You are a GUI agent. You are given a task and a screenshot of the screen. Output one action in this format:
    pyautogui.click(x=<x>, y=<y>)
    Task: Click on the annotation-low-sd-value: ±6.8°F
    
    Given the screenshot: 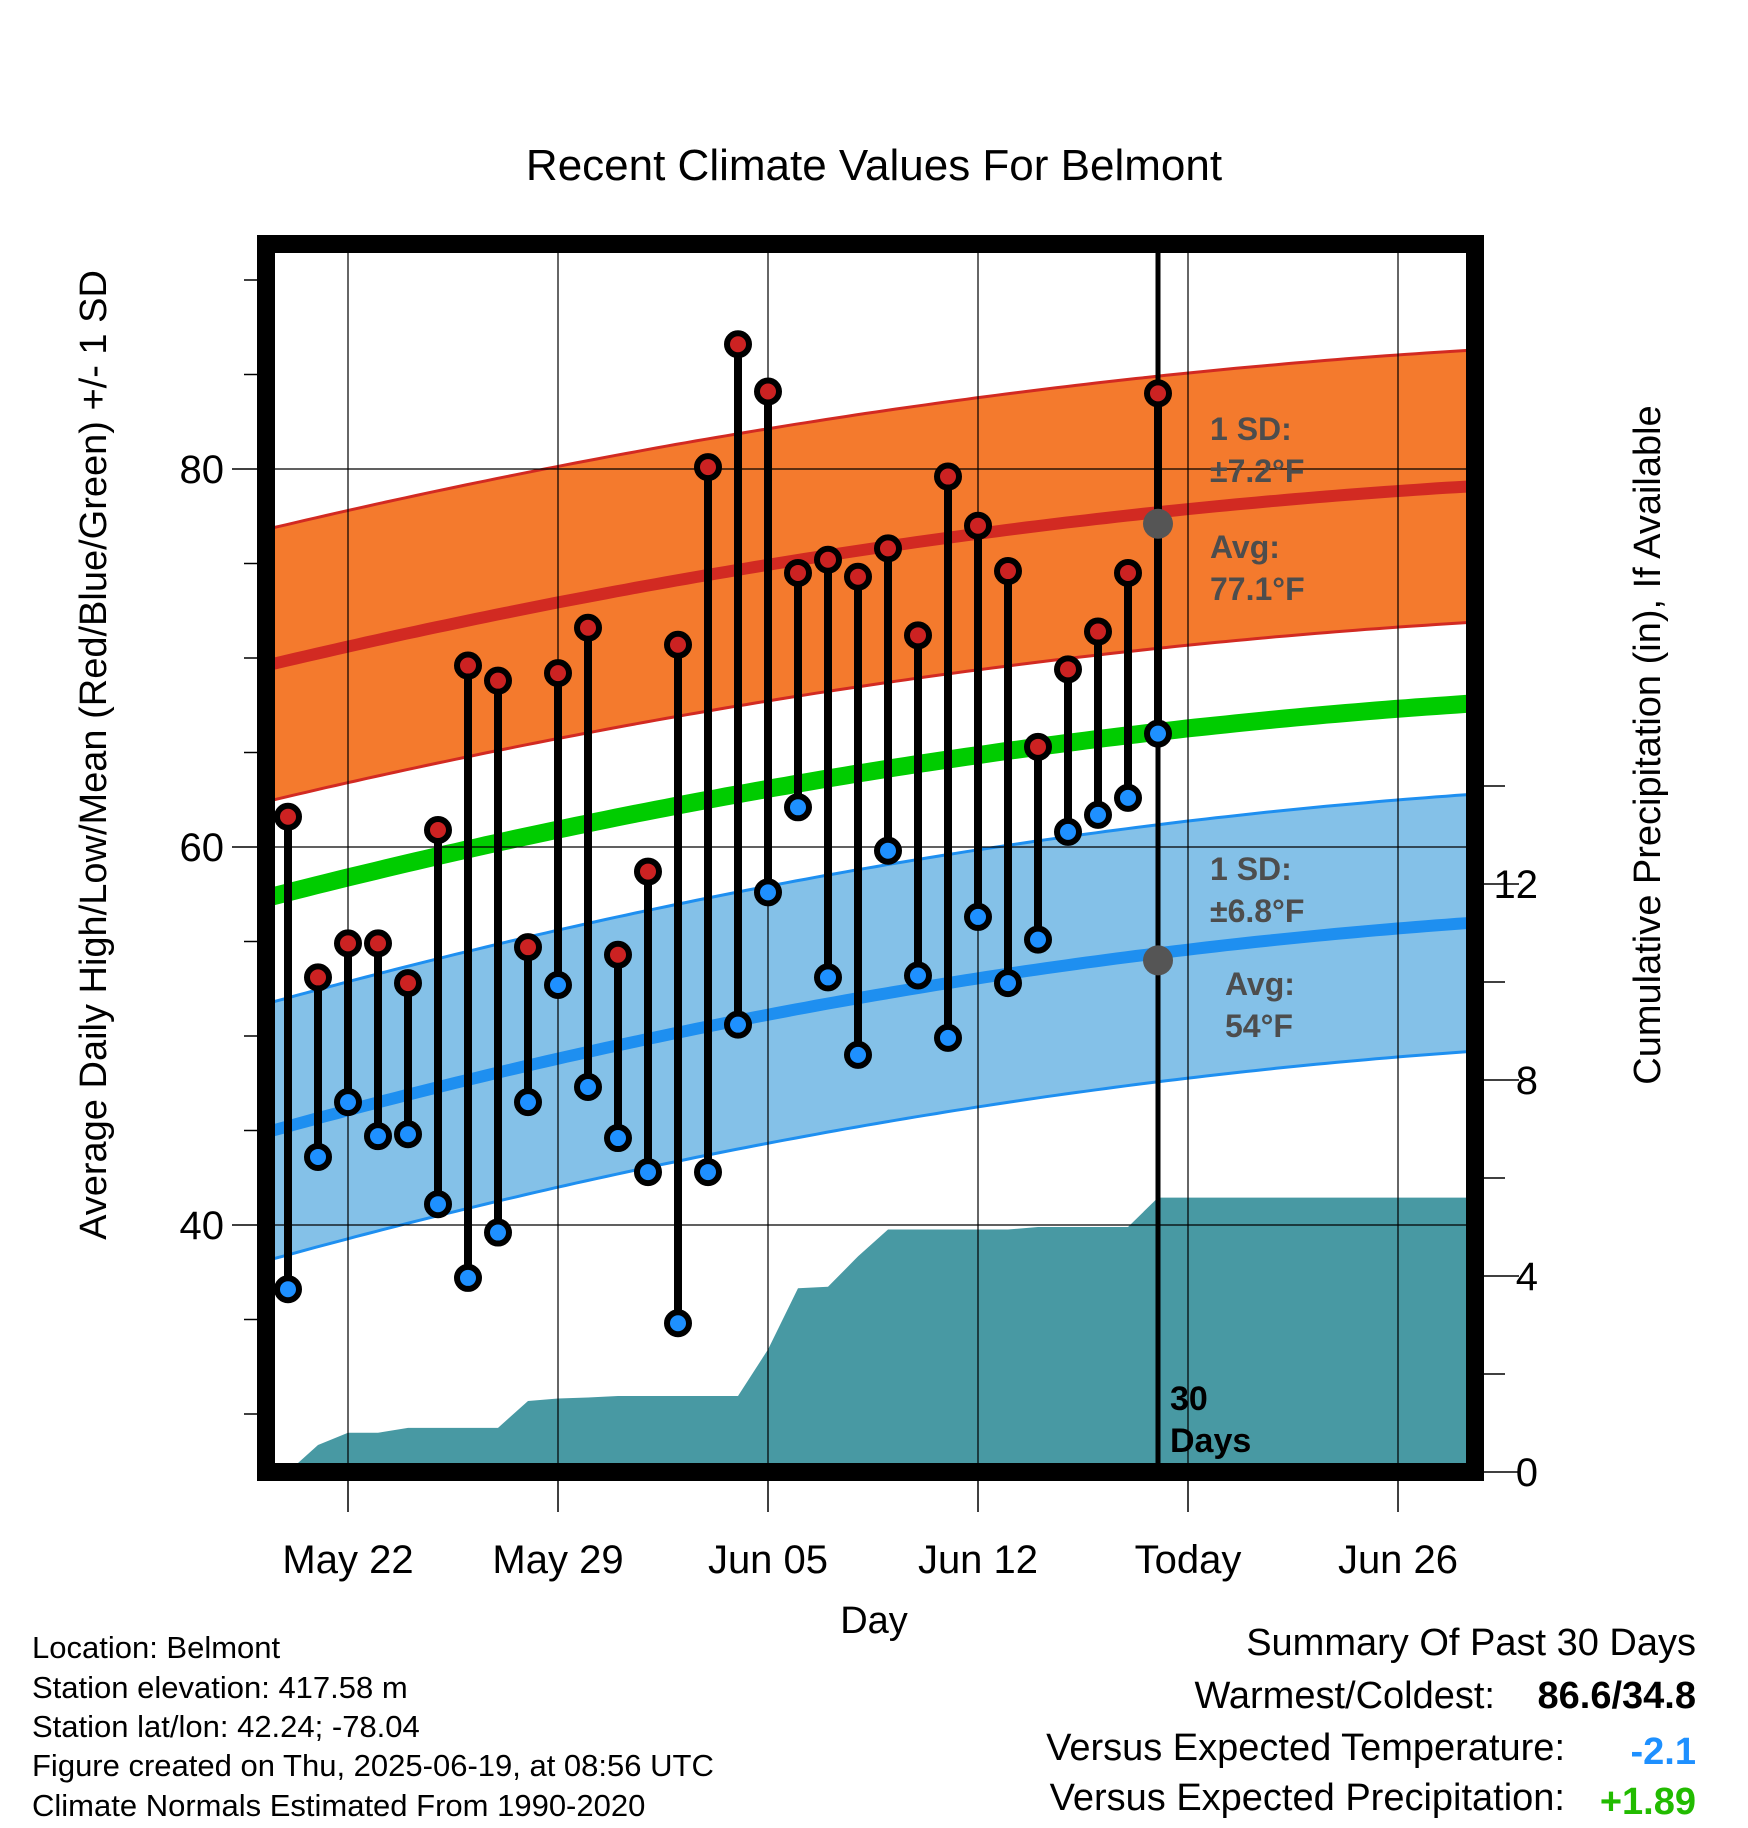 What is the action you would take?
    pyautogui.click(x=1257, y=911)
    